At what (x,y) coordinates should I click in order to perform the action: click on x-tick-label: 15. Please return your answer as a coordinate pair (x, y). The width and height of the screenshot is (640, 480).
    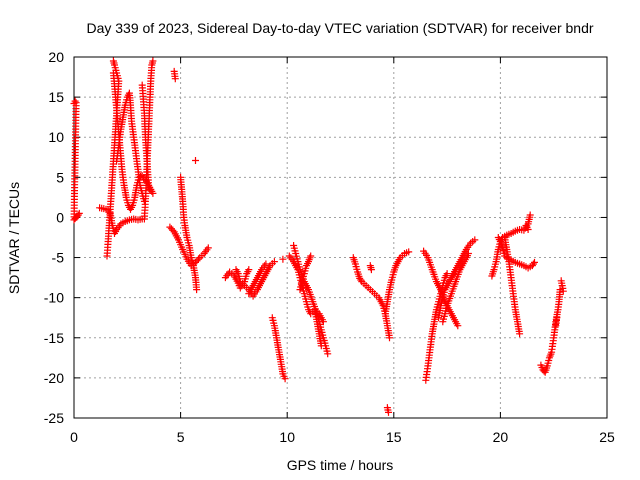
    Looking at the image, I should click on (394, 437).